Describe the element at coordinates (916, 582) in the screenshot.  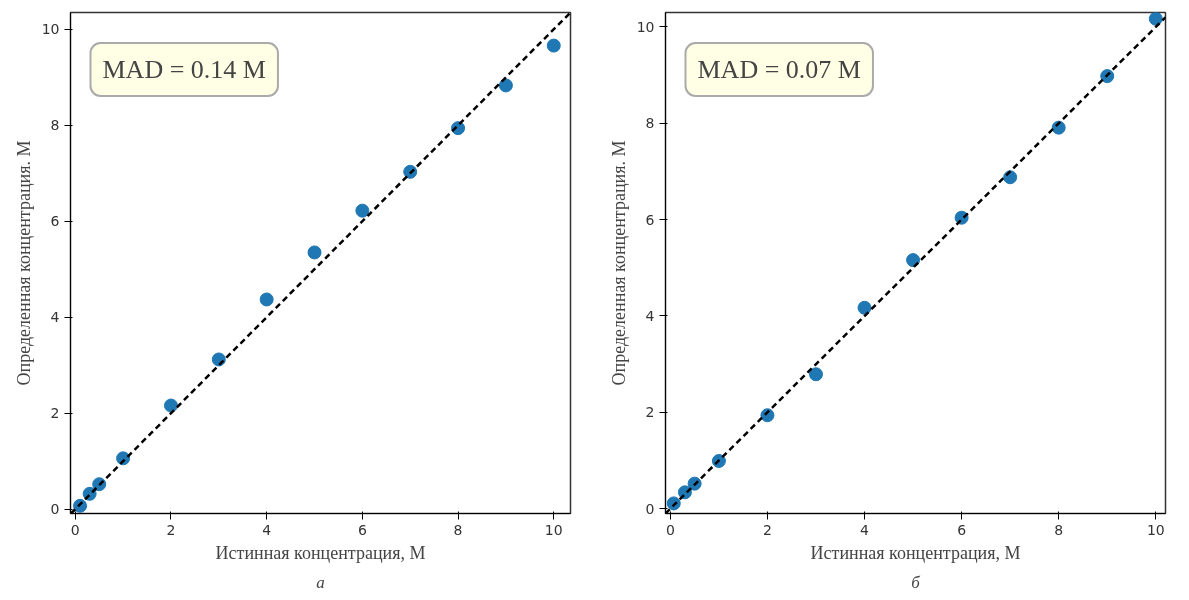
I see `text: б` at that location.